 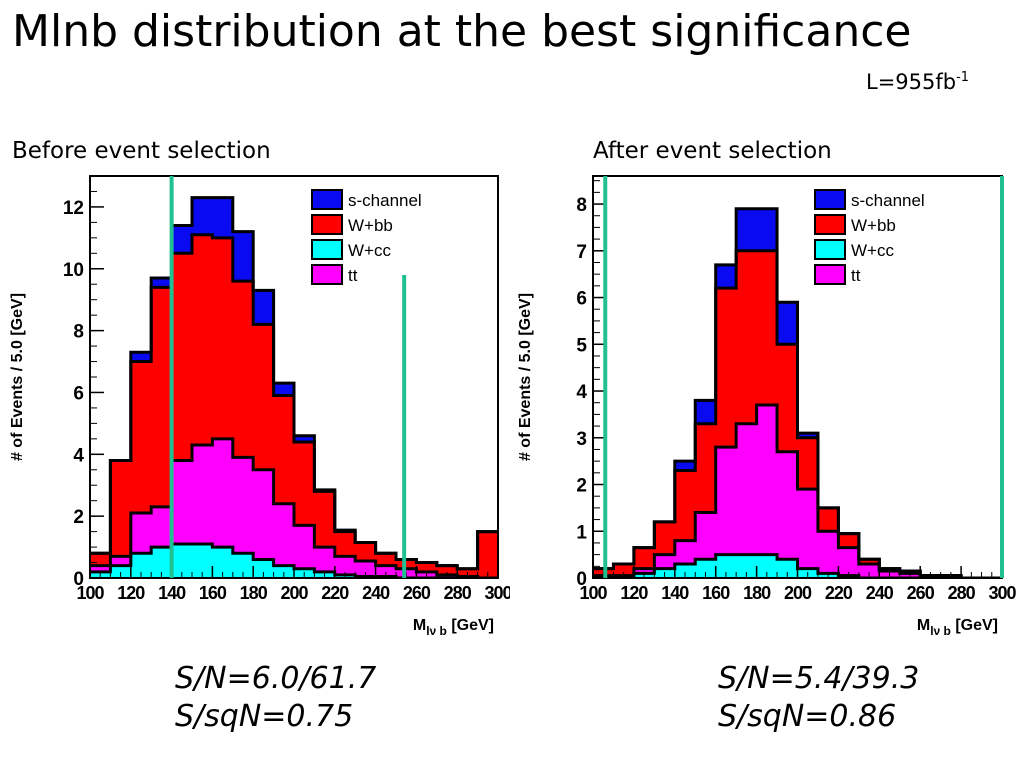 What do you see at coordinates (911, 82) in the screenshot?
I see `luminosity-value: L=955fb` at bounding box center [911, 82].